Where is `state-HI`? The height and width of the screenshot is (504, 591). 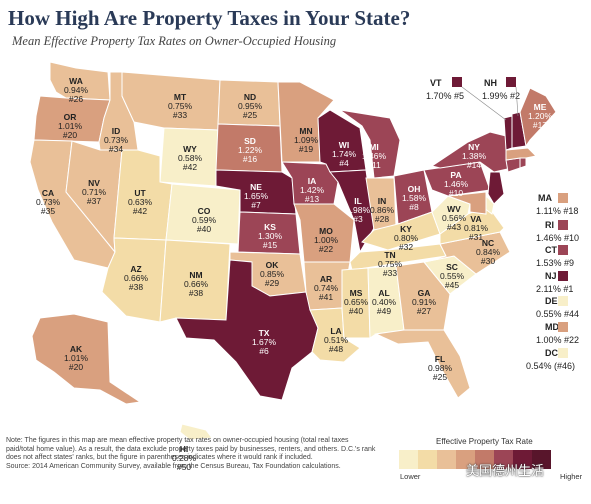 state-HI is located at coordinates (196, 432).